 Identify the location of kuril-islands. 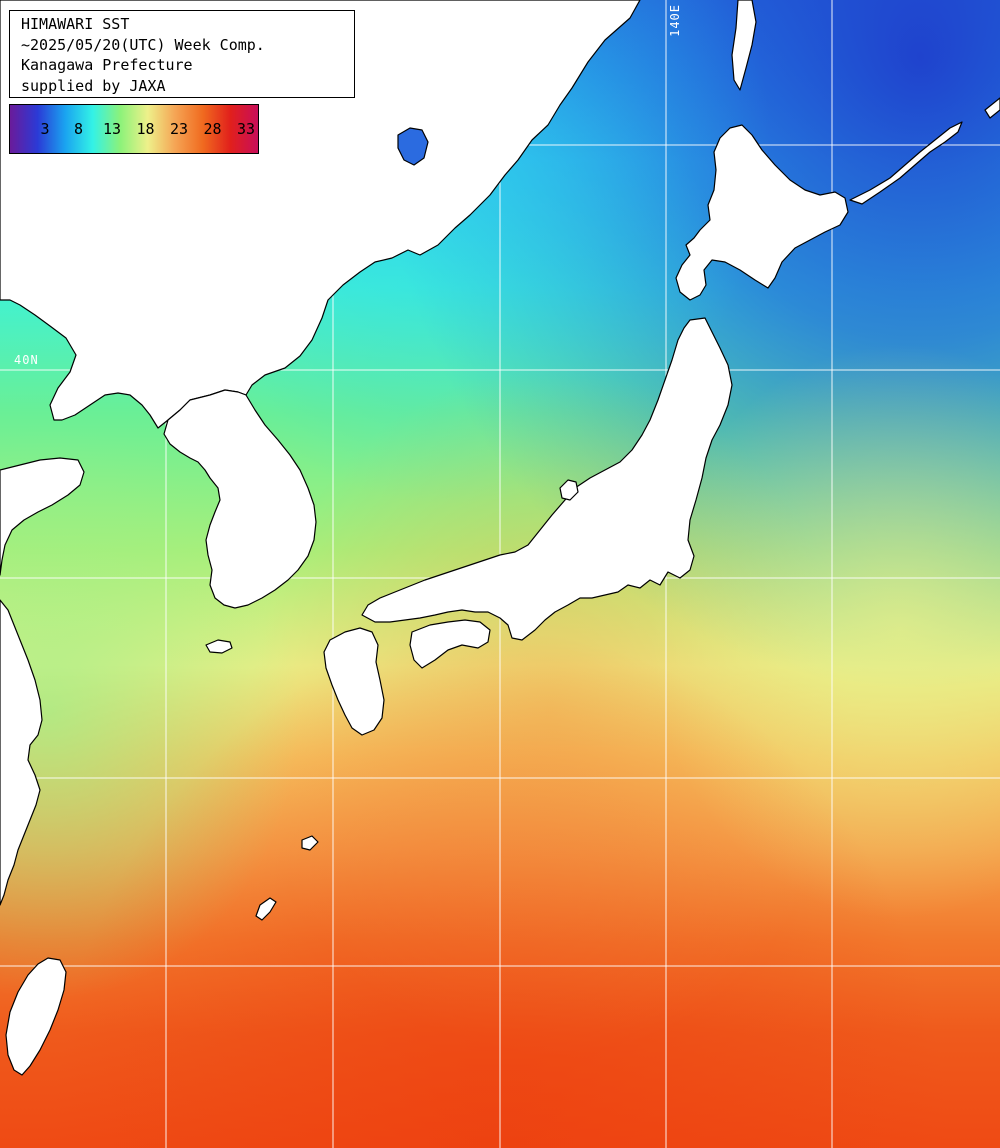
(906, 163).